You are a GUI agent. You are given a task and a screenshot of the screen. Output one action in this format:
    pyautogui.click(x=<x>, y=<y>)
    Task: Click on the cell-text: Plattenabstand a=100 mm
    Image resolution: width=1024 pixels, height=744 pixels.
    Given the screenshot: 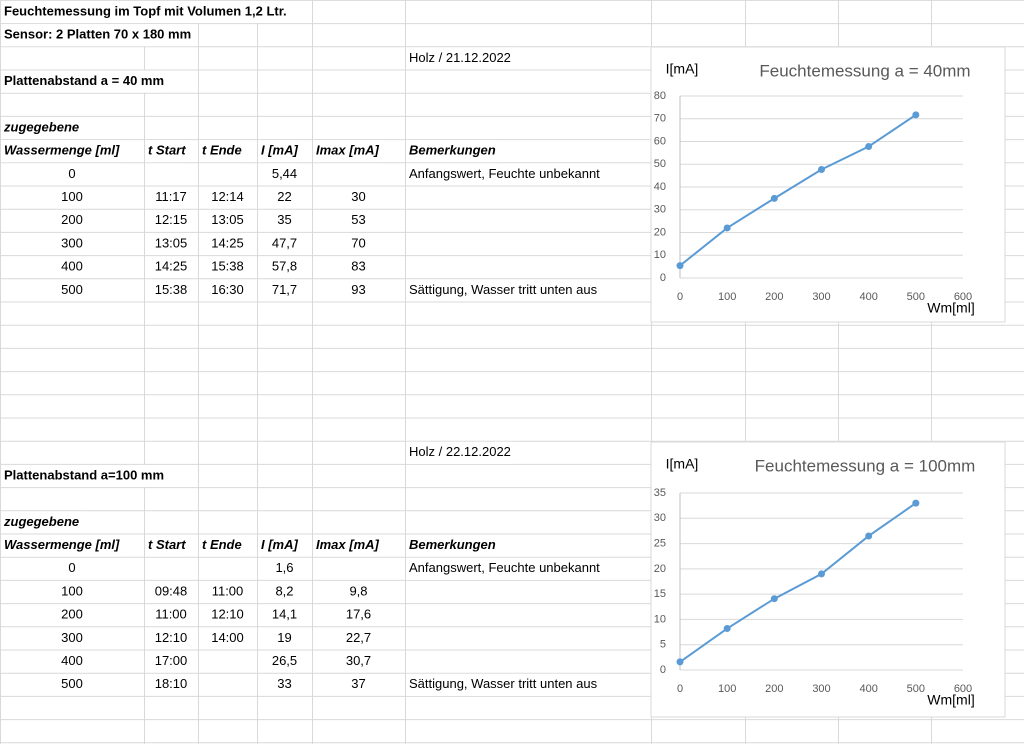 What is the action you would take?
    pyautogui.click(x=84, y=474)
    